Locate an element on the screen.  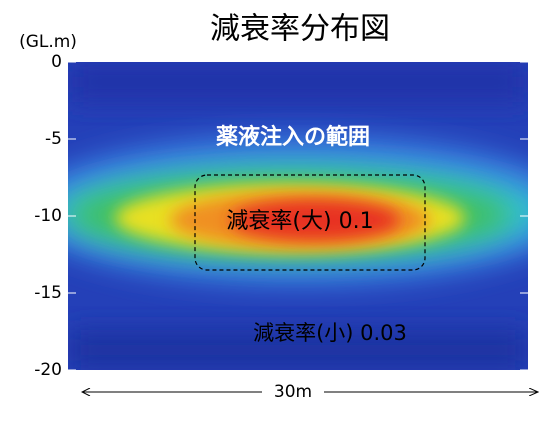
injection-range-box is located at coordinates (310, 222).